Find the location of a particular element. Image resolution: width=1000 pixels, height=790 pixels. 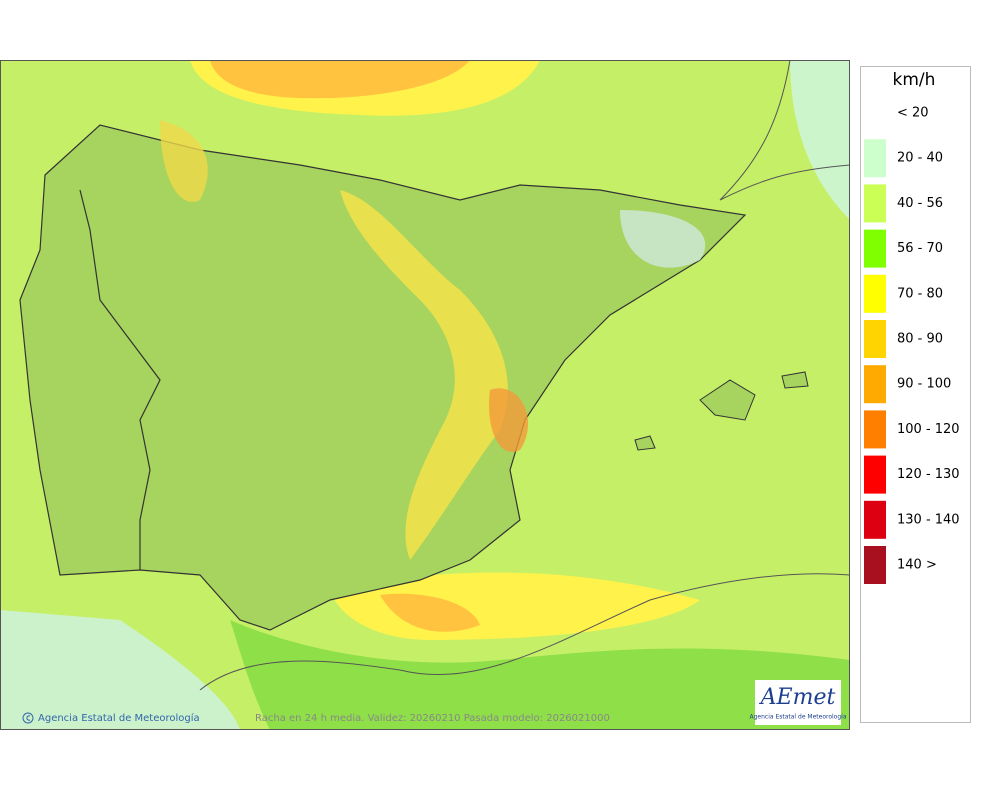

logo-name: AEmet is located at coordinates (797, 697).